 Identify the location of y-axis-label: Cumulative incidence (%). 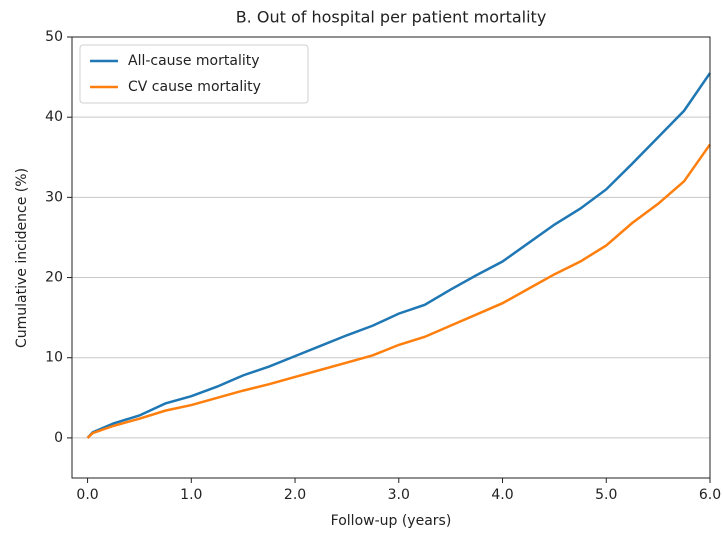
(22, 258).